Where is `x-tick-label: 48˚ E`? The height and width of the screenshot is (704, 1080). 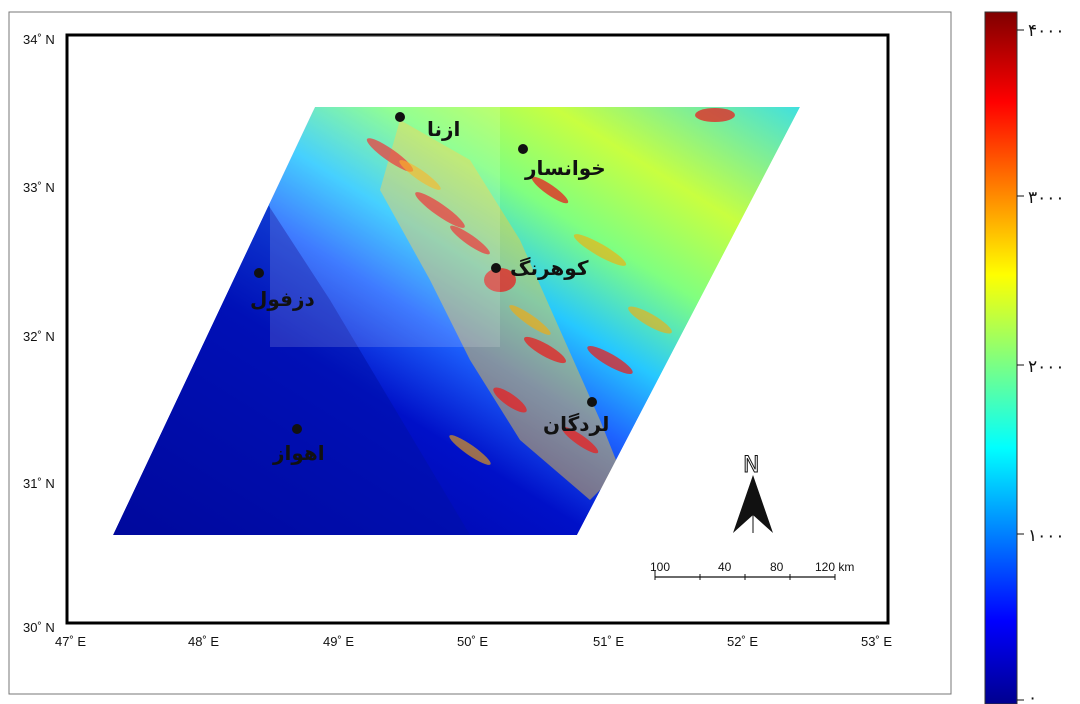
x-tick-label: 48˚ E is located at coordinates (203, 641).